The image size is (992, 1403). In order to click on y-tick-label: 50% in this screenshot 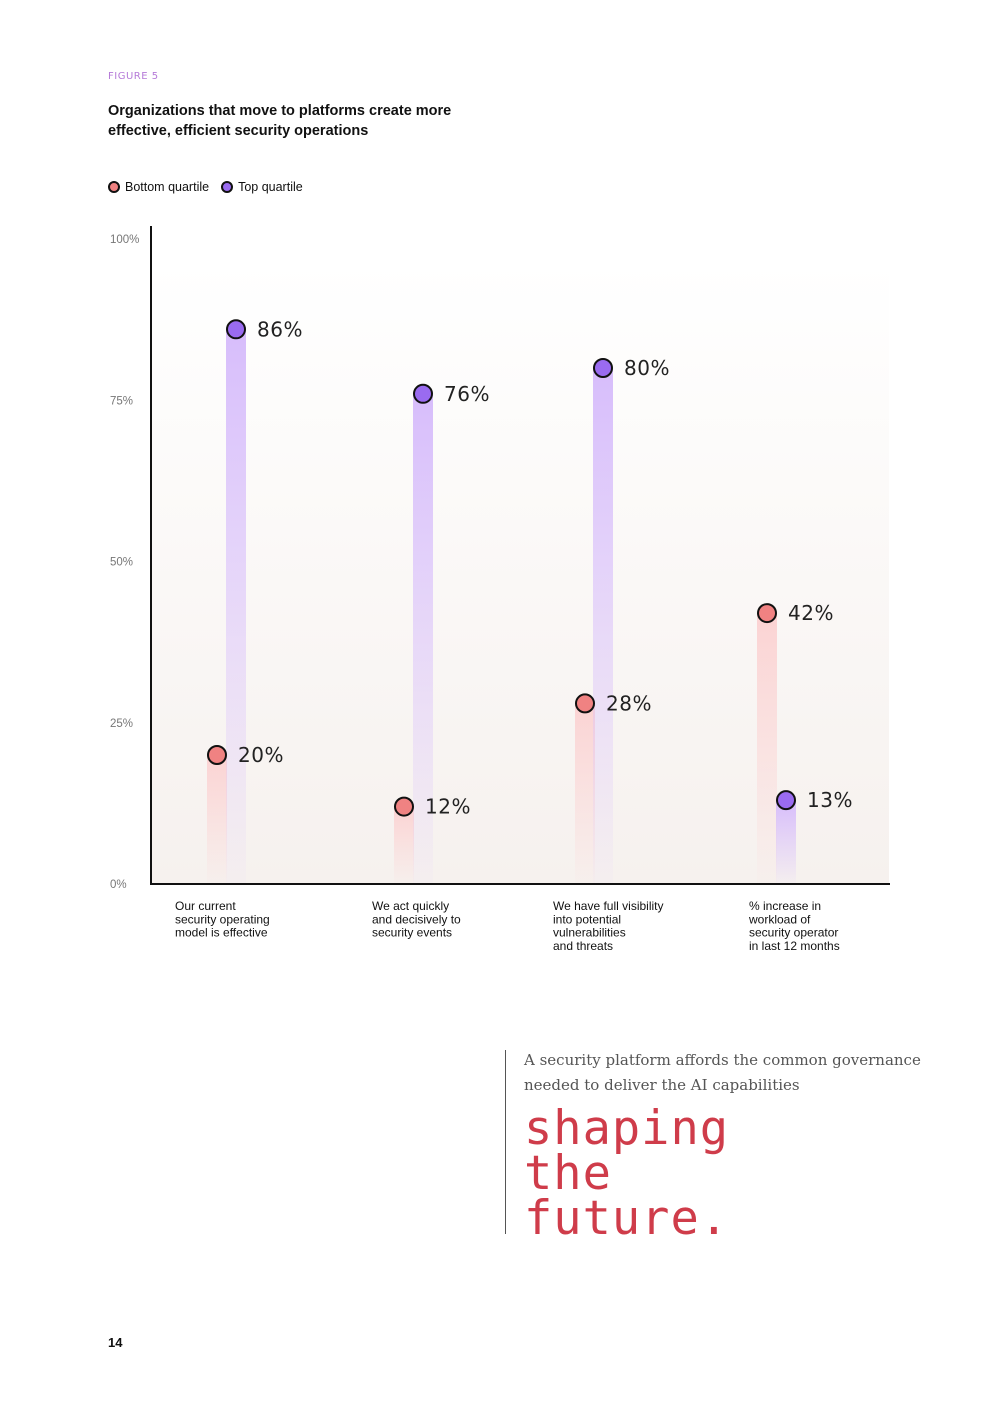, I will do `click(121, 563)`.